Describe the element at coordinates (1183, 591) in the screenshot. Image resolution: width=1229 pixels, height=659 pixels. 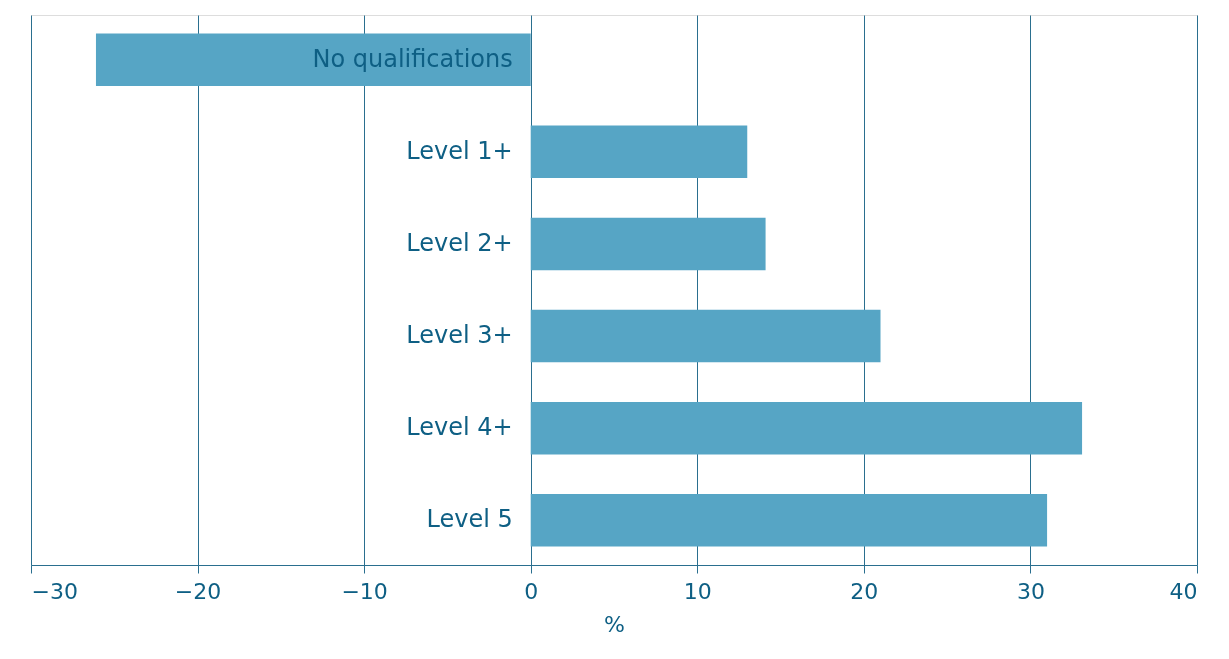
I see `x-tick-label: 40` at that location.